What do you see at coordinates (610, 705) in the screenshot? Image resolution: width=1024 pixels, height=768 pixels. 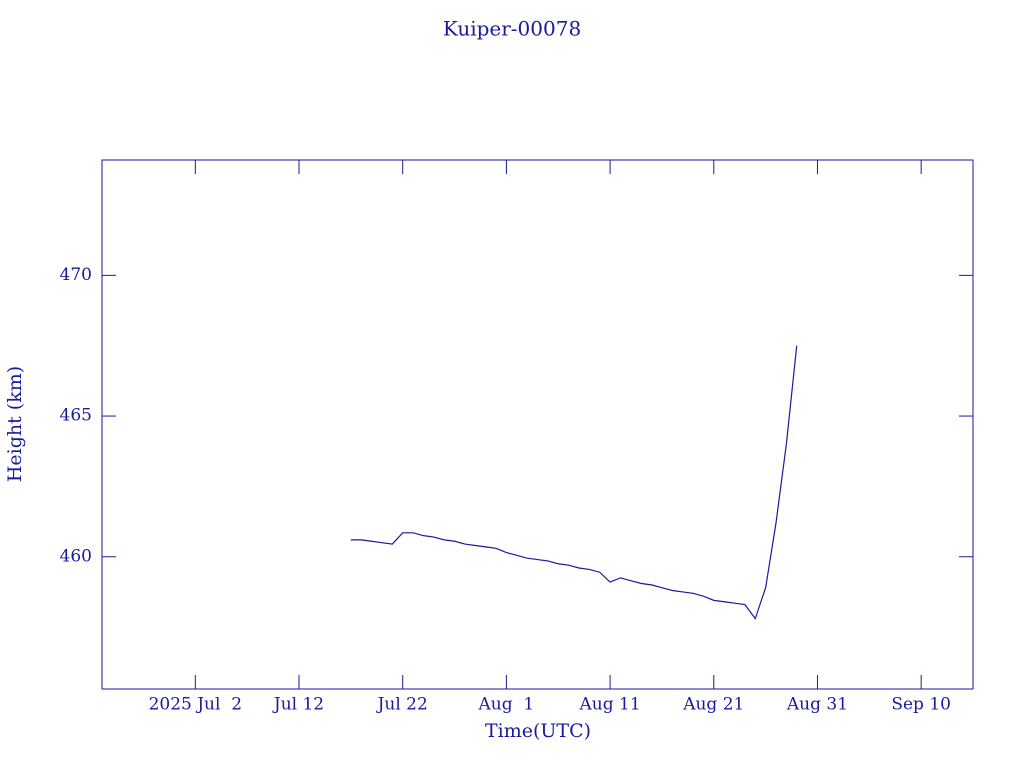 I see `x-tick-label: Aug 11` at bounding box center [610, 705].